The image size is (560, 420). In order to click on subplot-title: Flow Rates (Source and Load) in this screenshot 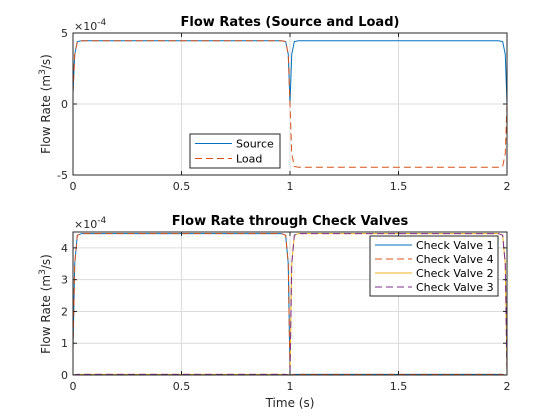, I will do `click(290, 22)`.